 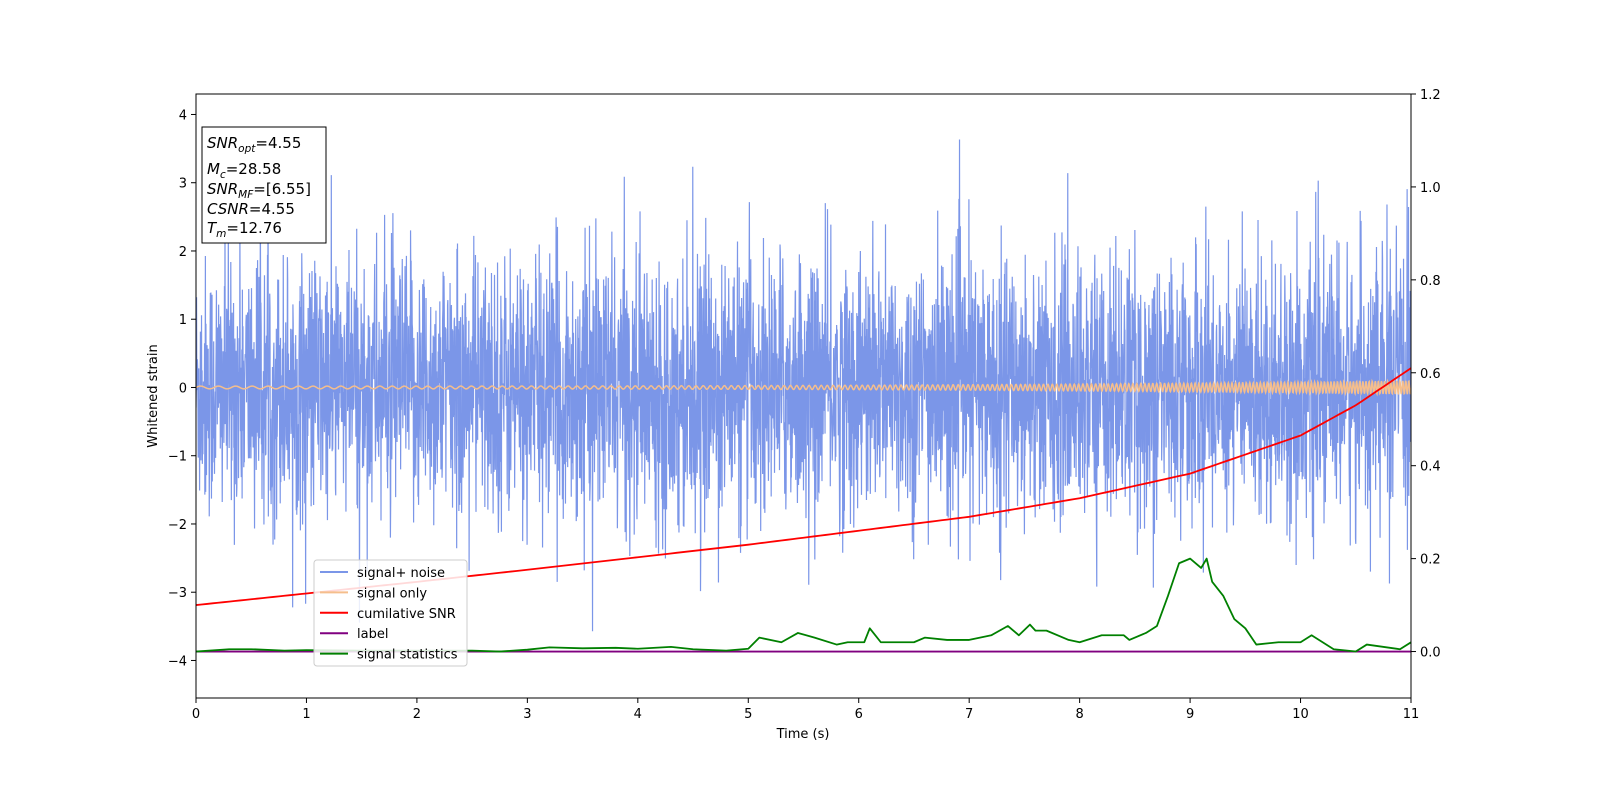 I want to click on legend-label: signal+ noise, so click(x=401, y=573).